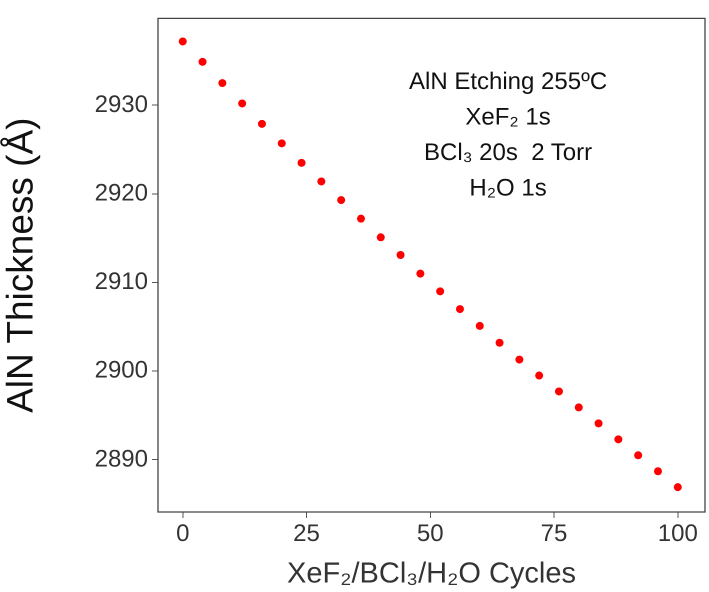 The height and width of the screenshot is (592, 709). Describe the element at coordinates (183, 534) in the screenshot. I see `x-tick-label: 0` at that location.